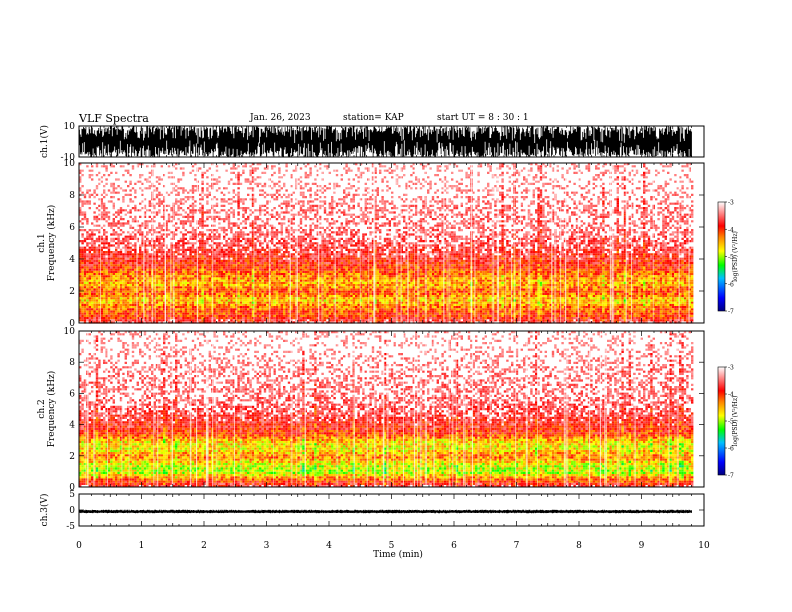 The height and width of the screenshot is (612, 792). Describe the element at coordinates (398, 554) in the screenshot. I see `x-axis-label: Time (min)` at that location.